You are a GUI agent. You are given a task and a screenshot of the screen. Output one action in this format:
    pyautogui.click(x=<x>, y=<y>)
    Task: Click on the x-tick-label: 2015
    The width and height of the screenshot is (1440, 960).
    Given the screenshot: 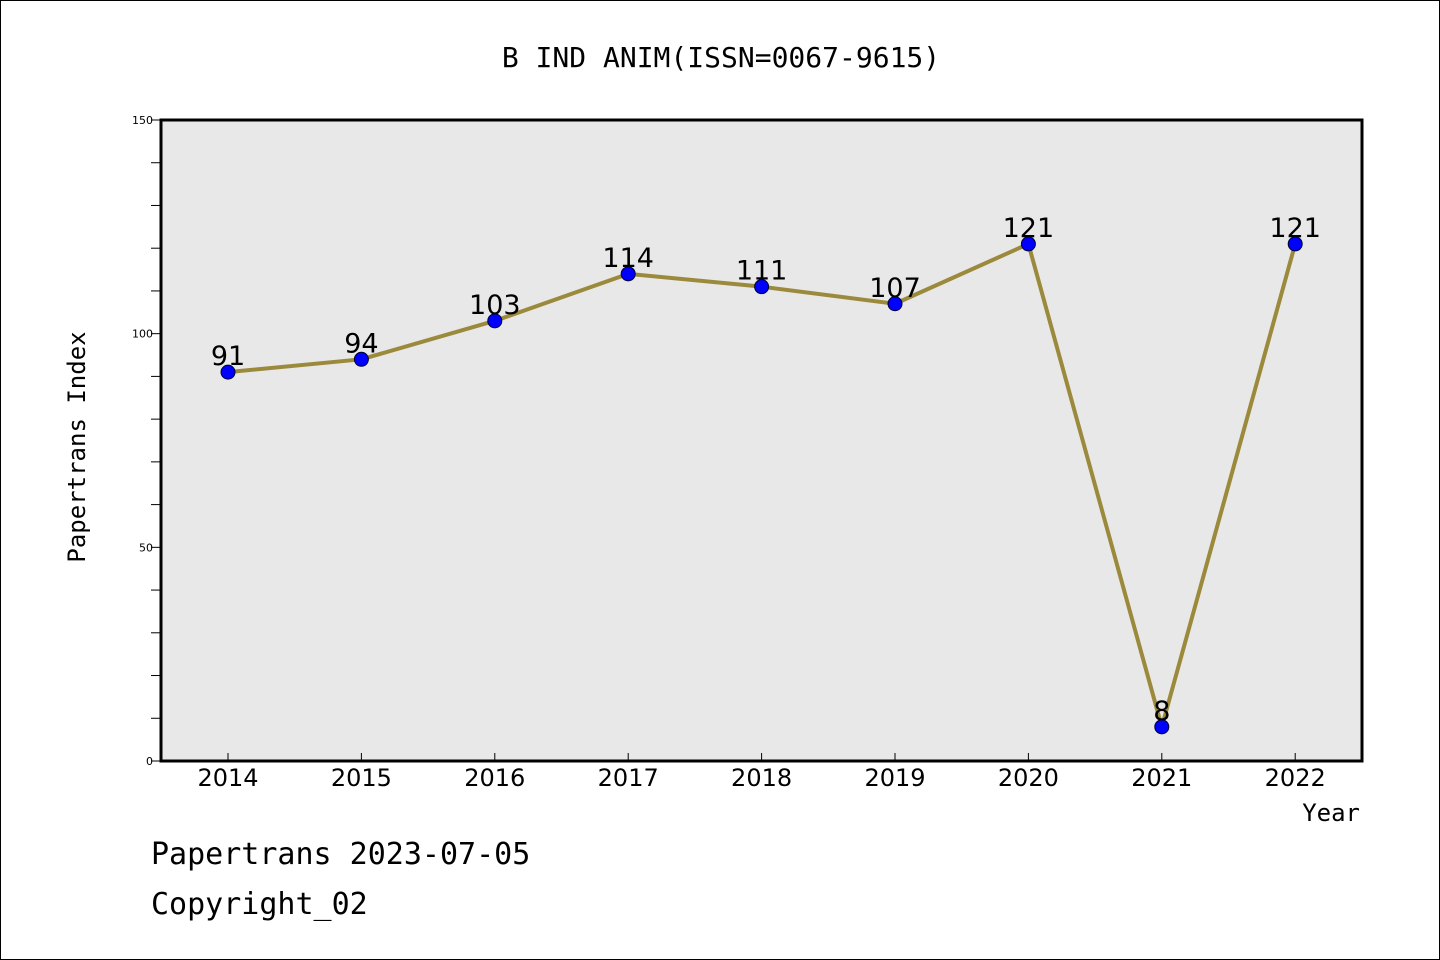 What is the action you would take?
    pyautogui.click(x=361, y=778)
    